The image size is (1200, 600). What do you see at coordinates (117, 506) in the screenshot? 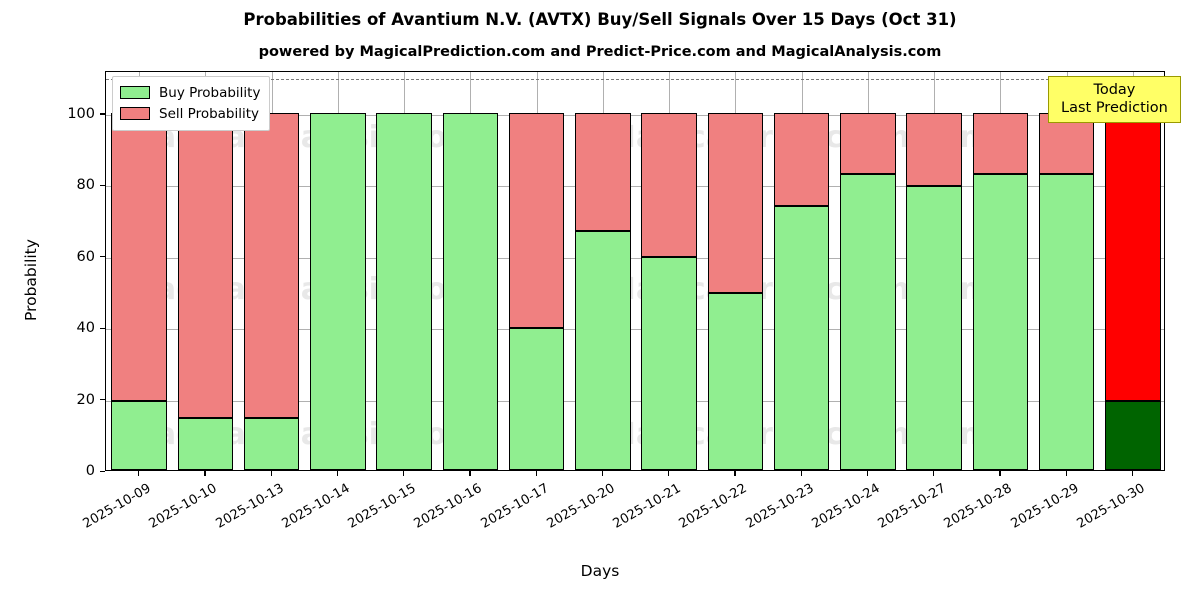
I see `x-axis-tick-label: 2025-10-09` at bounding box center [117, 506].